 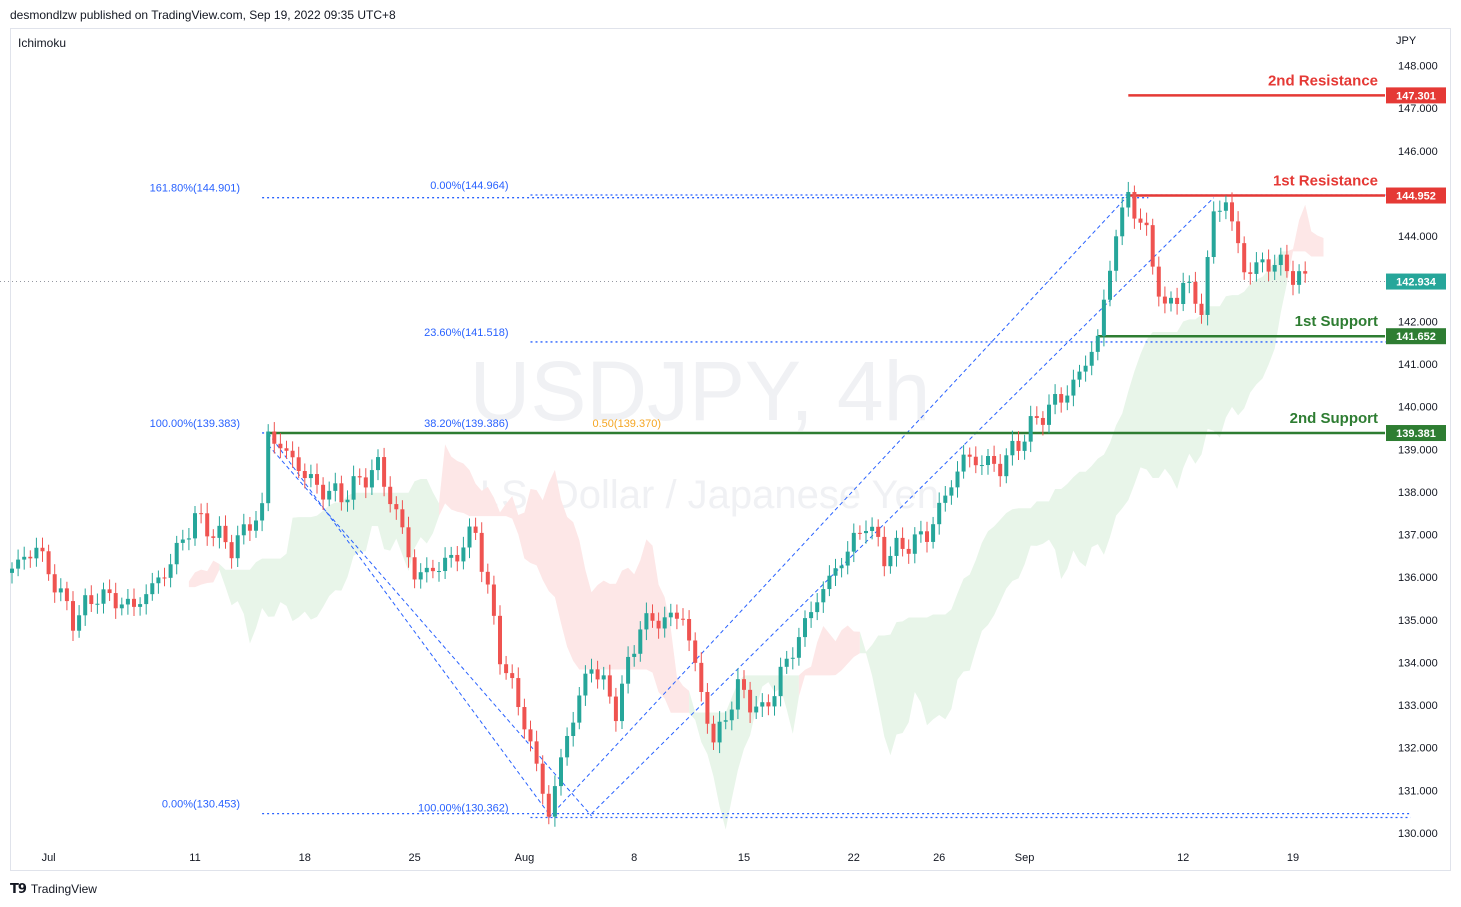 I want to click on price-tag-label: 147.301, so click(x=1416, y=96).